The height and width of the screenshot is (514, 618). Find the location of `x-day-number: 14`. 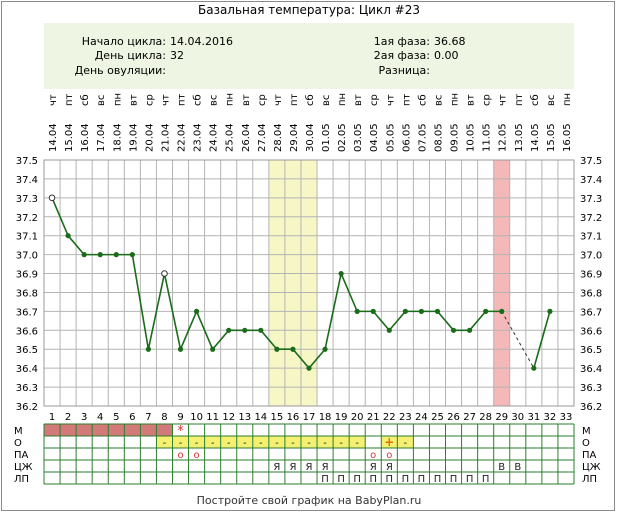

x-day-number: 14 is located at coordinates (260, 417).